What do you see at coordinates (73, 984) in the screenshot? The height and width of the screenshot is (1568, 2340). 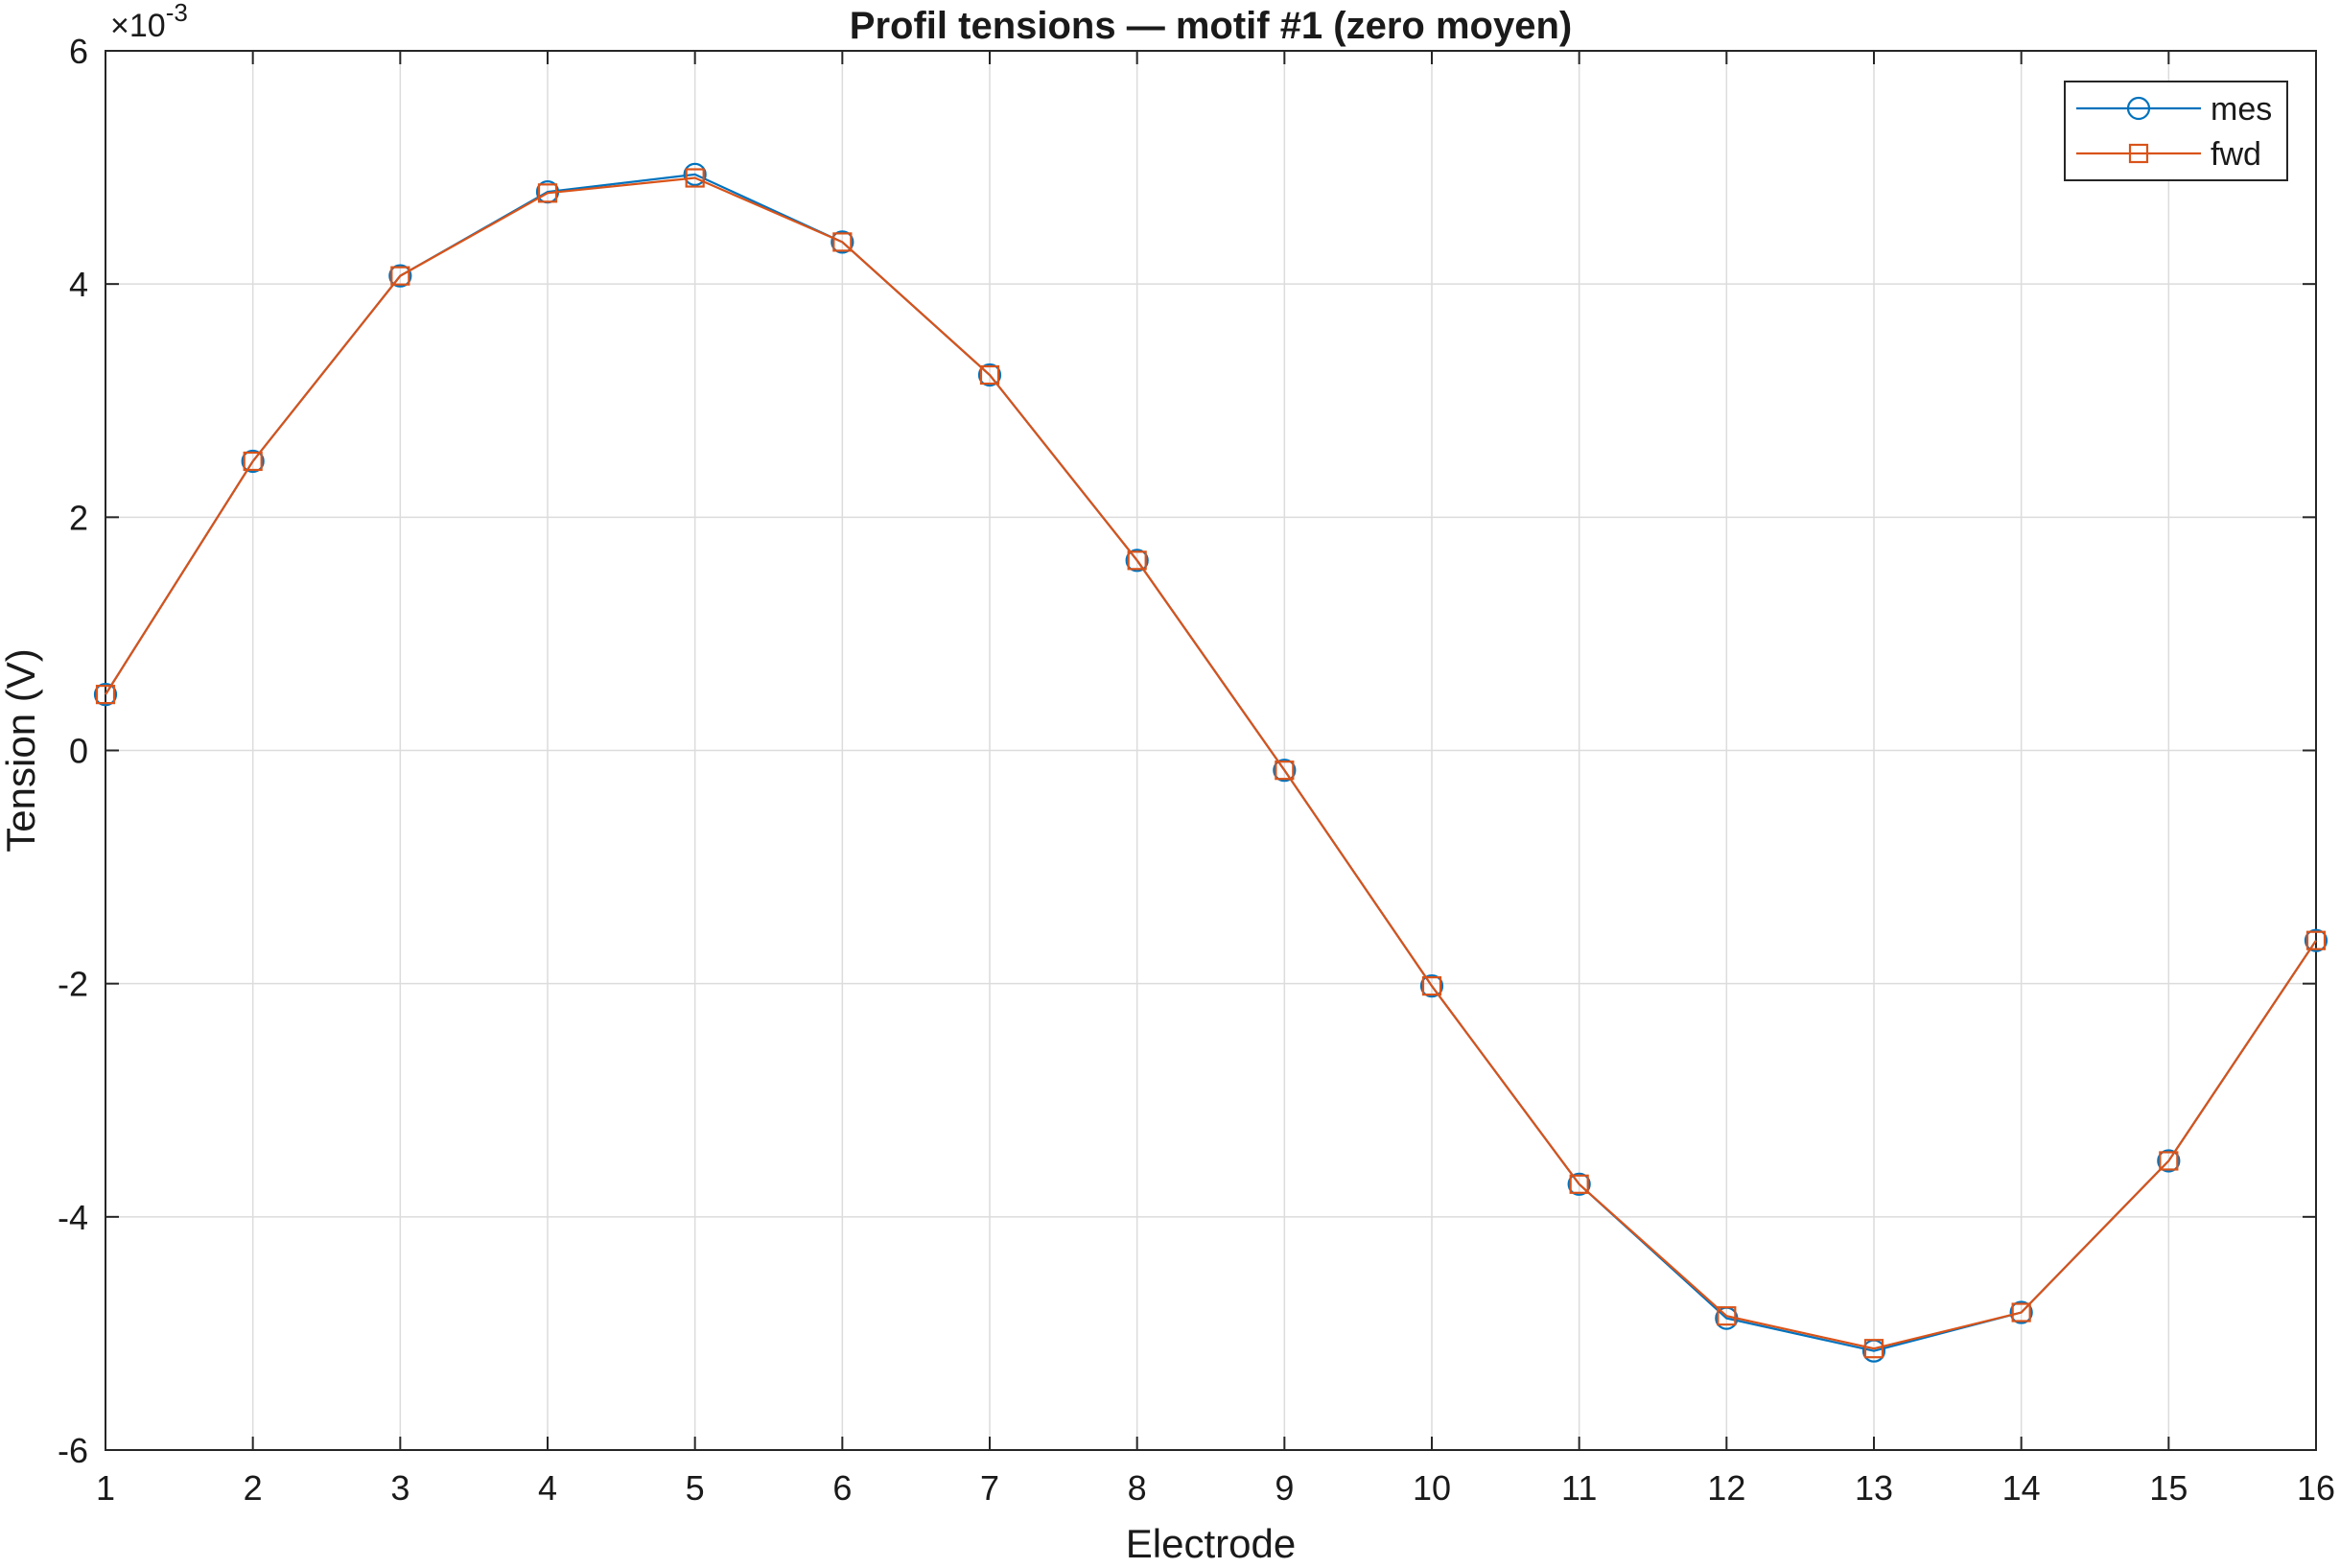 I see `y-tick-label: -2` at bounding box center [73, 984].